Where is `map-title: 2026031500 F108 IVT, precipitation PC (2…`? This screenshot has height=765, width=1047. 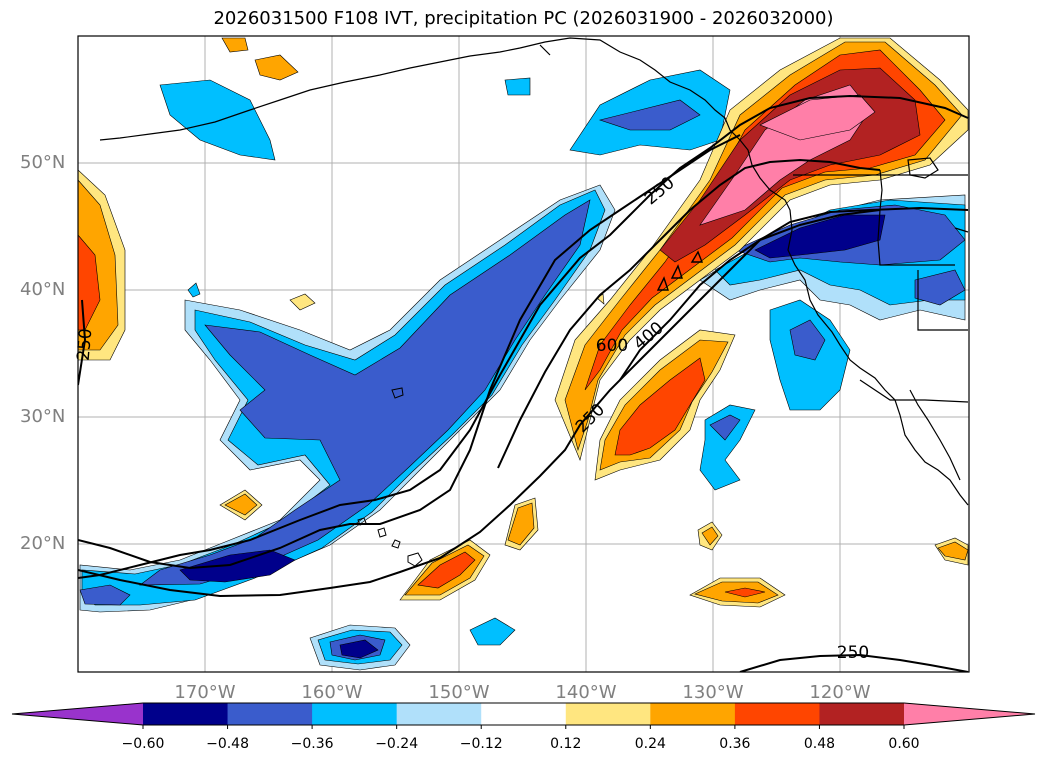 map-title: 2026031500 F108 IVT, precipitation PC (2… is located at coordinates (523, 18).